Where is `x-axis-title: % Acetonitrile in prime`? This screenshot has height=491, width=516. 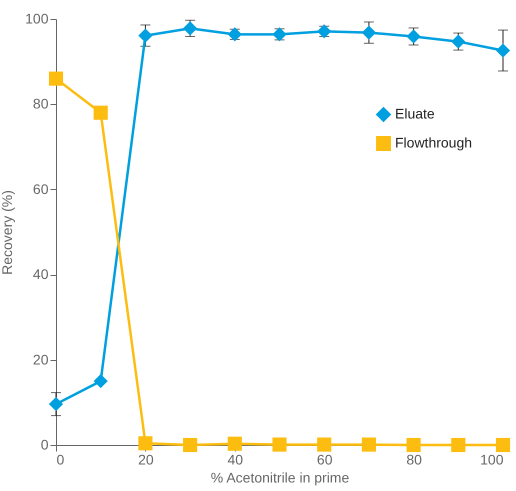
x-axis-title: % Acetonitrile in prime is located at coordinates (280, 478).